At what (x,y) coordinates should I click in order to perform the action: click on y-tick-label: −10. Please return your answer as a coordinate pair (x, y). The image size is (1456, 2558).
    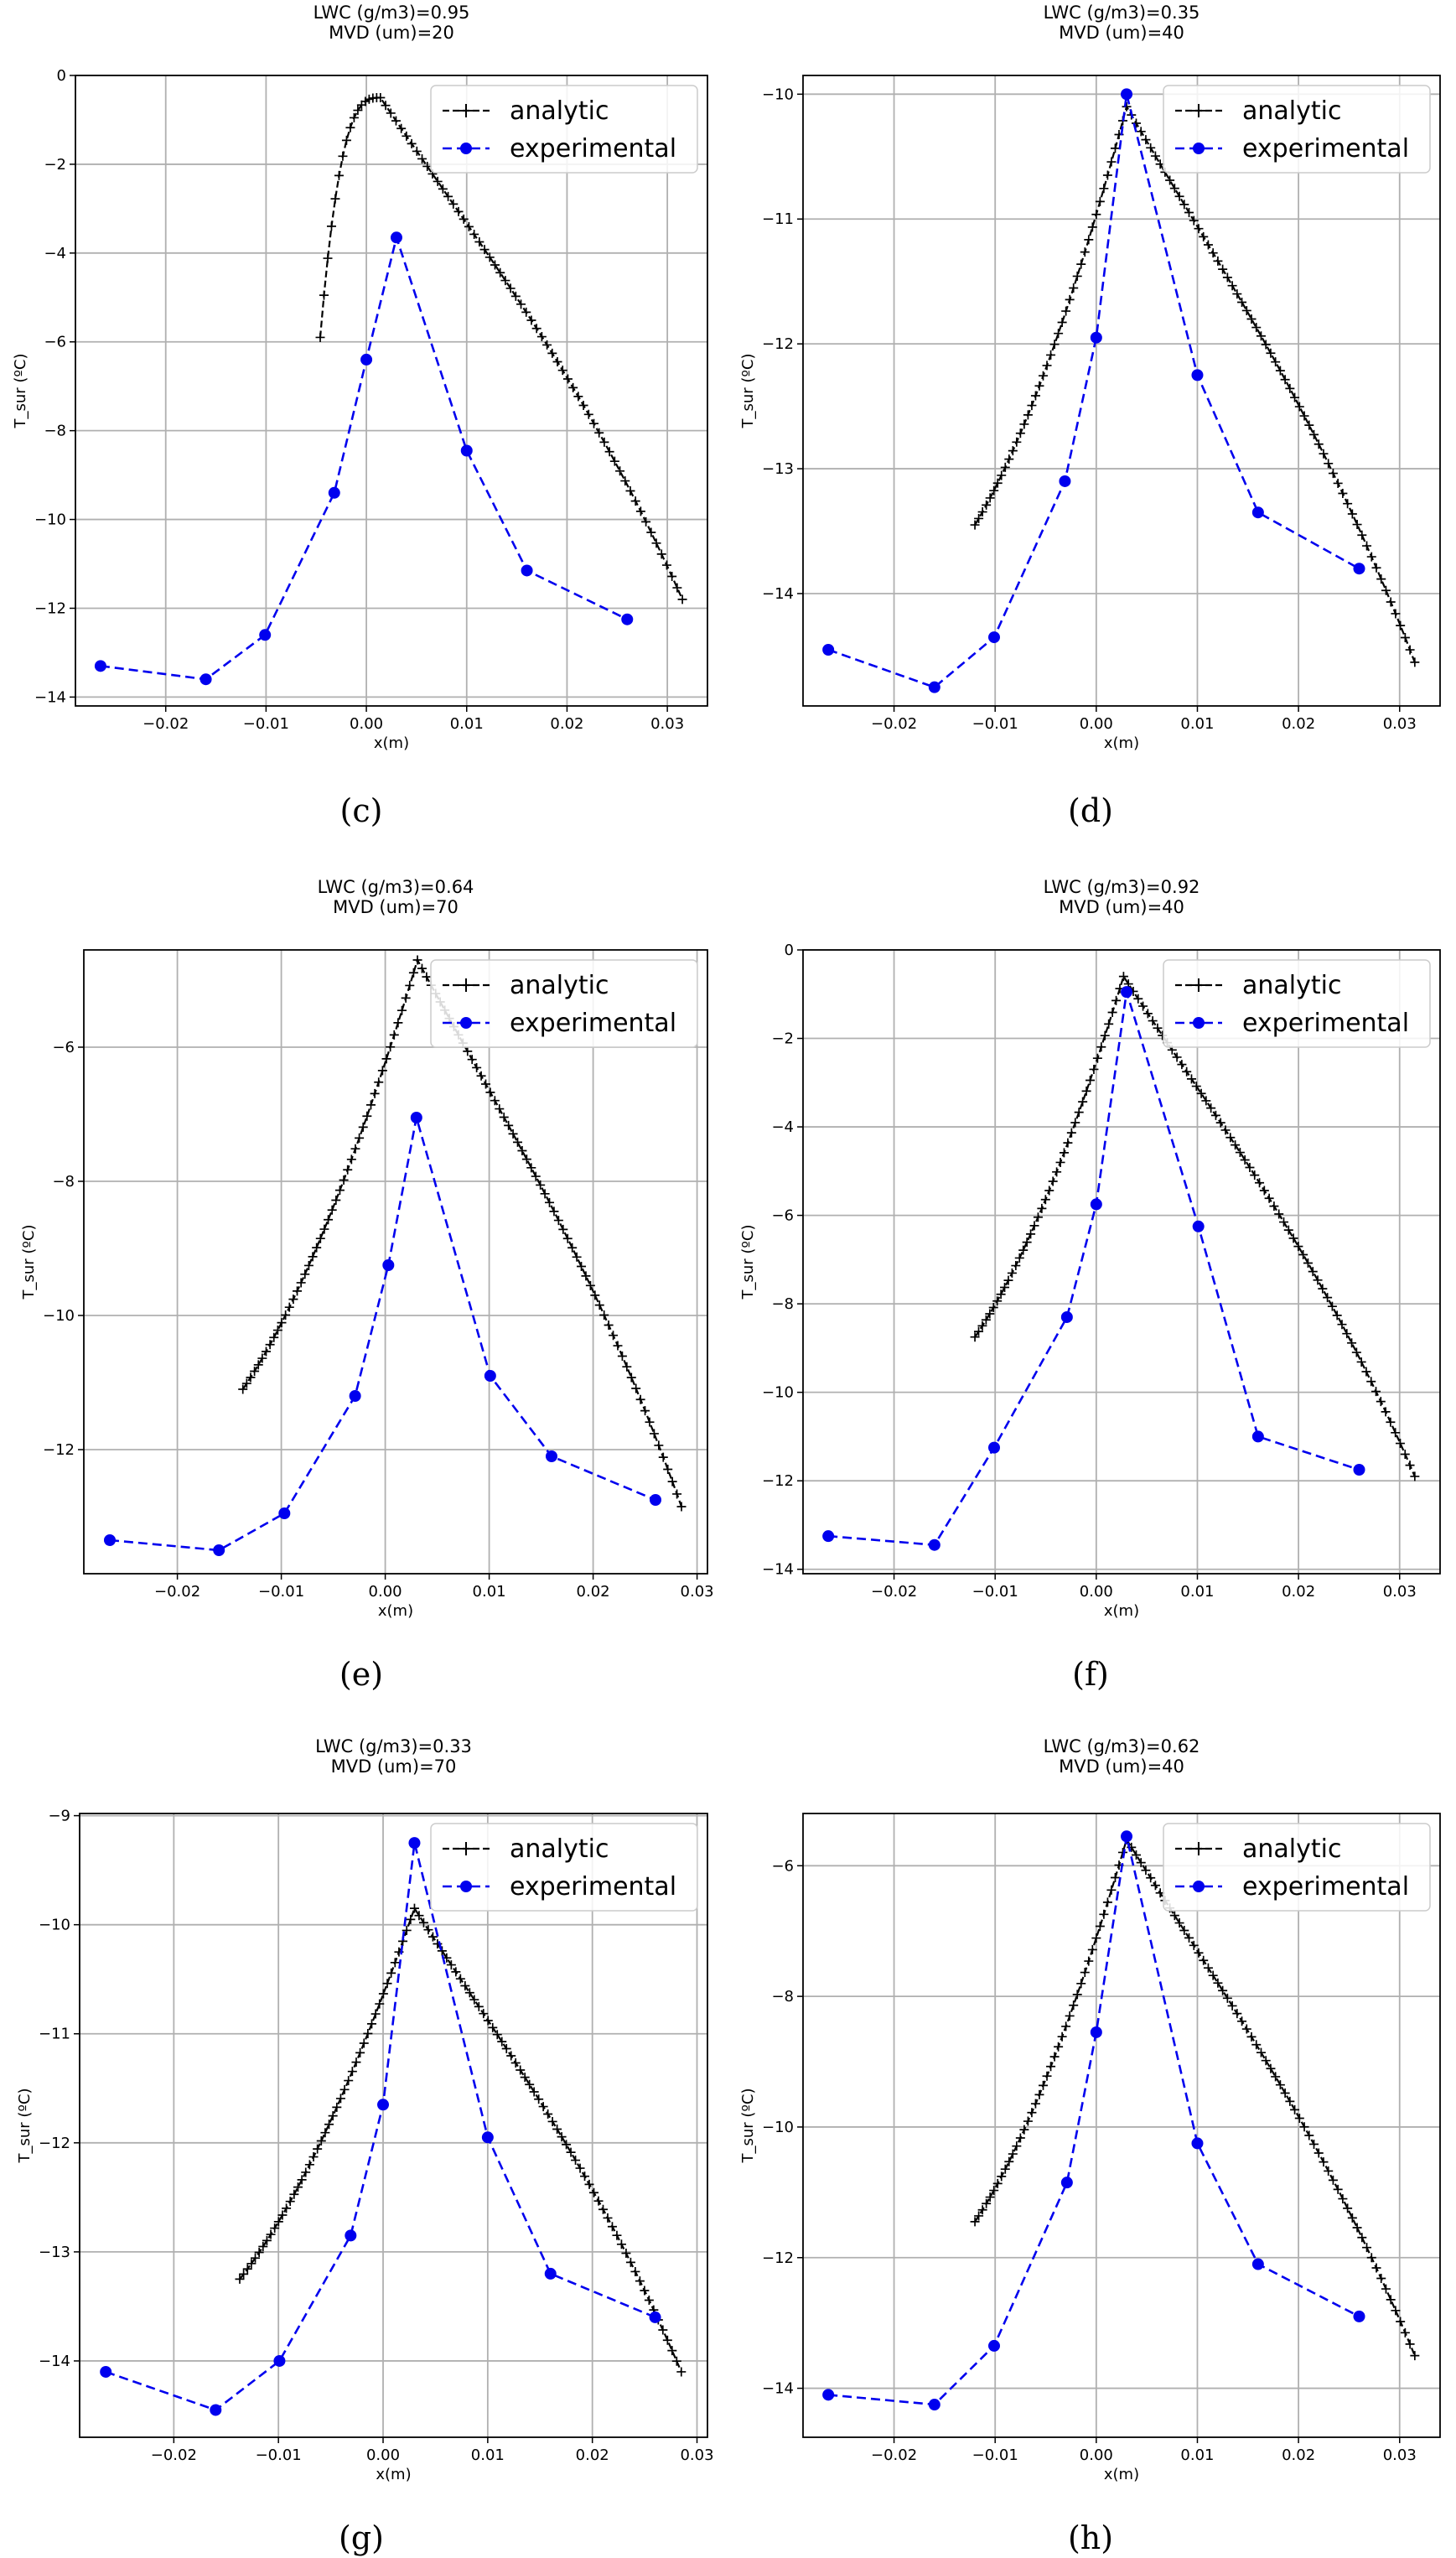
    Looking at the image, I should click on (59, 1316).